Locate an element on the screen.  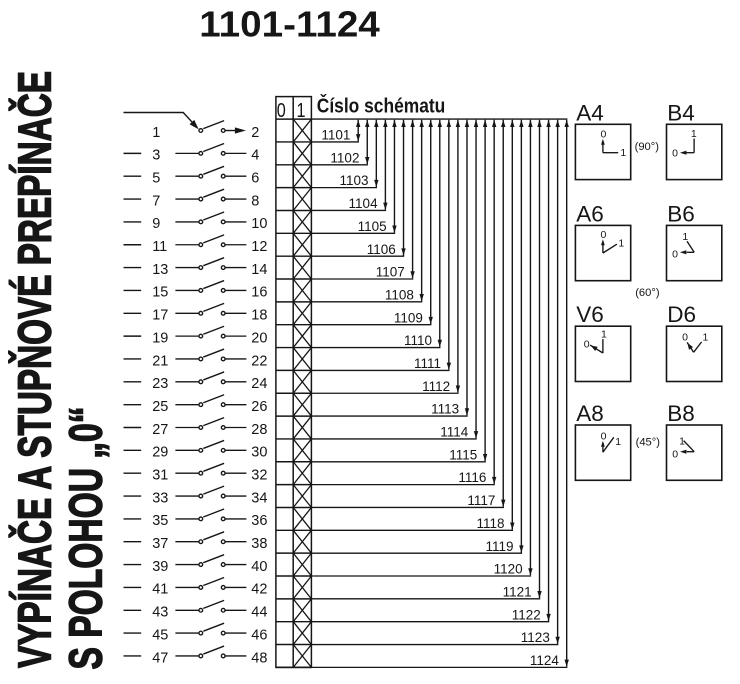
svg-text: 35 is located at coordinates (160, 521).